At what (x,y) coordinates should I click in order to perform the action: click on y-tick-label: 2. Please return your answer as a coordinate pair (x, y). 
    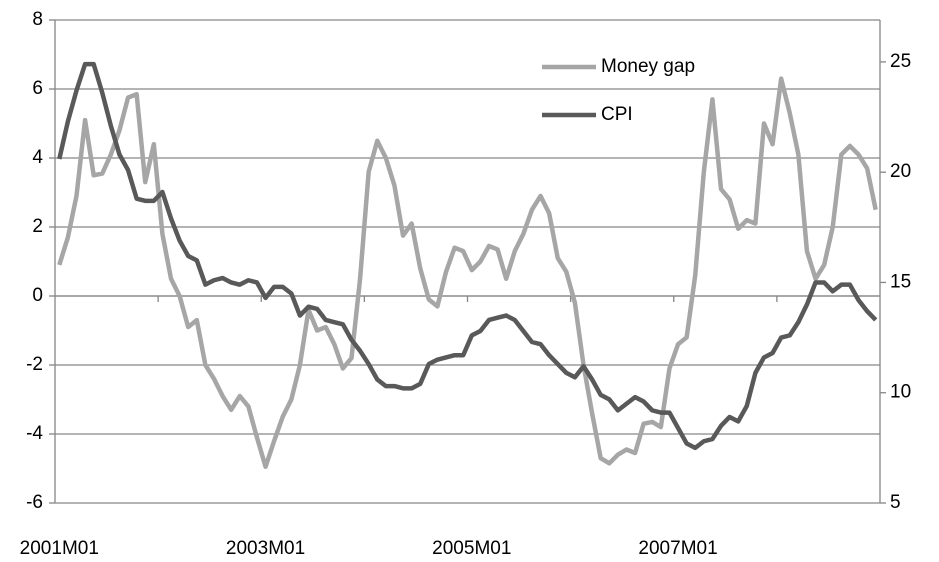
    Looking at the image, I should click on (37, 226).